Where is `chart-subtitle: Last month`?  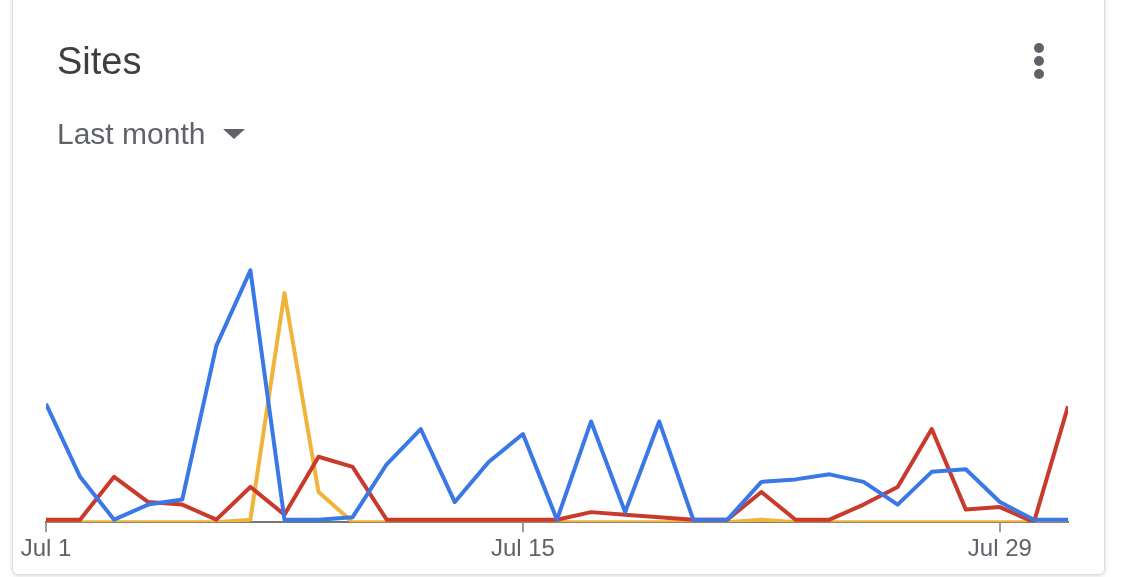
chart-subtitle: Last month is located at coordinates (131, 134).